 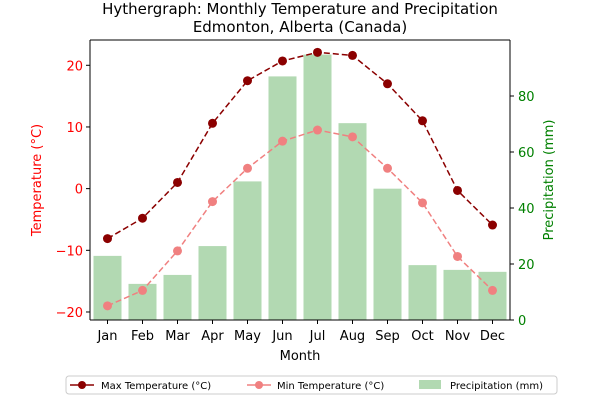 What do you see at coordinates (496, 386) in the screenshot?
I see `legend-precip-label: Precipitation (mm)` at bounding box center [496, 386].